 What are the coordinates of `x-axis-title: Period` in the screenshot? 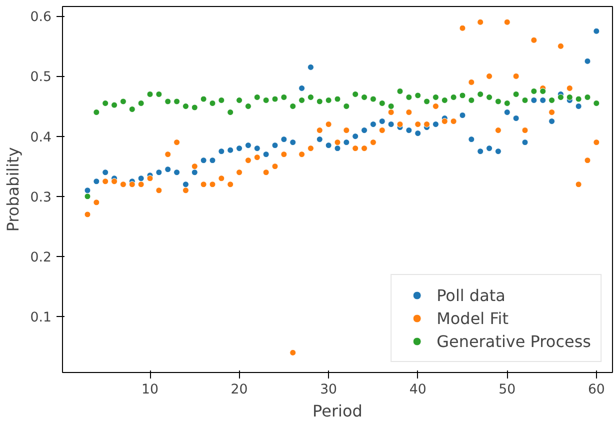 It's located at (337, 411).